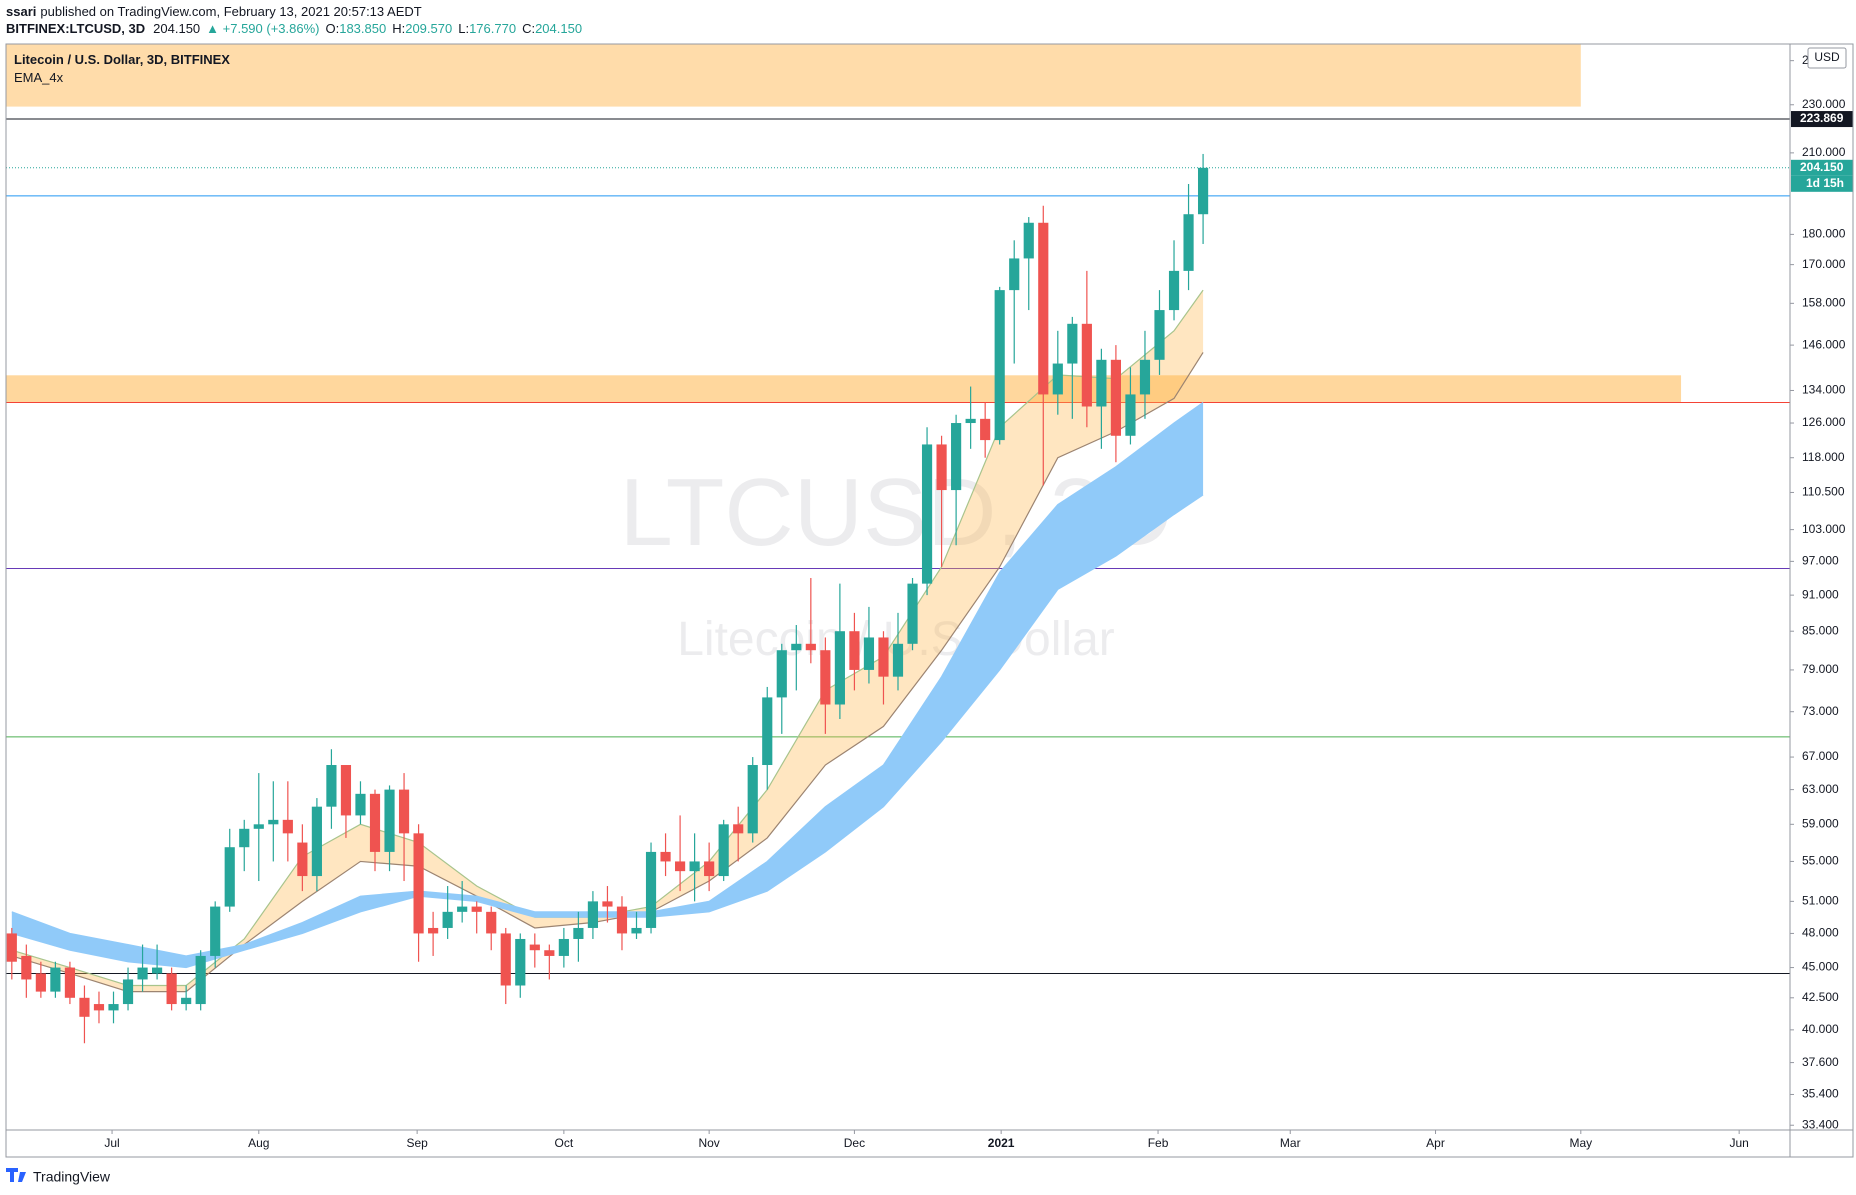  What do you see at coordinates (1822, 118) in the screenshot?
I see `price-label: 223.869` at bounding box center [1822, 118].